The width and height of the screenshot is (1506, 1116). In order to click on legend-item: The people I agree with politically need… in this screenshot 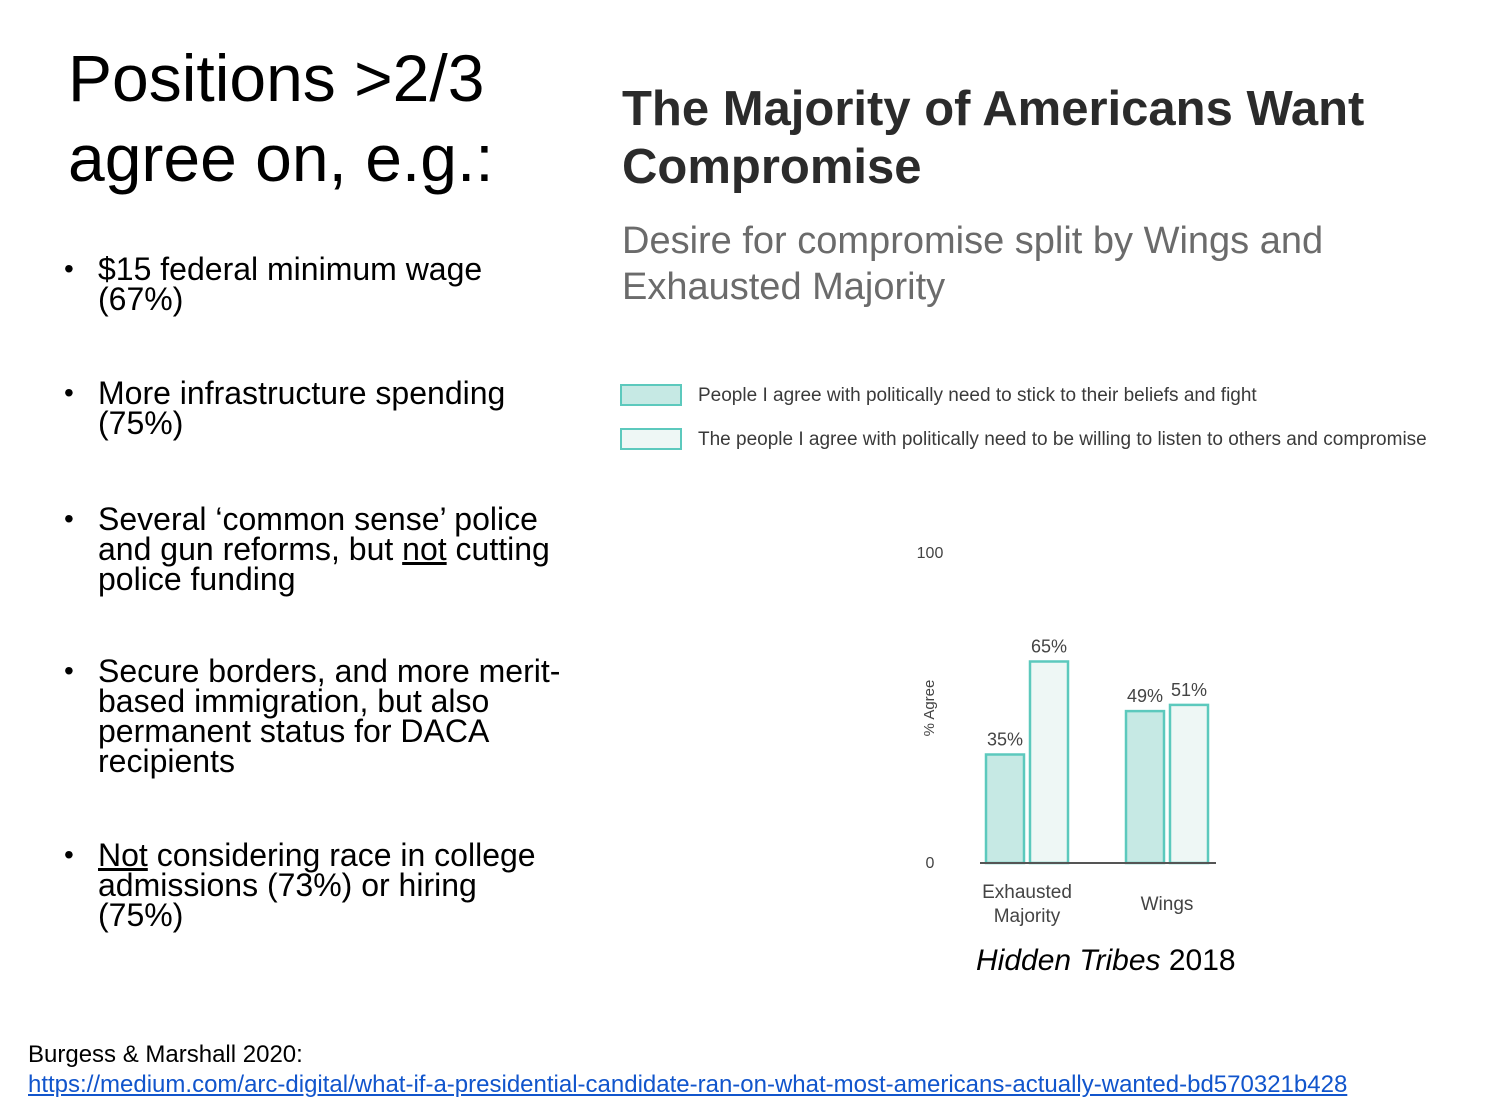, I will do `click(1060, 440)`.